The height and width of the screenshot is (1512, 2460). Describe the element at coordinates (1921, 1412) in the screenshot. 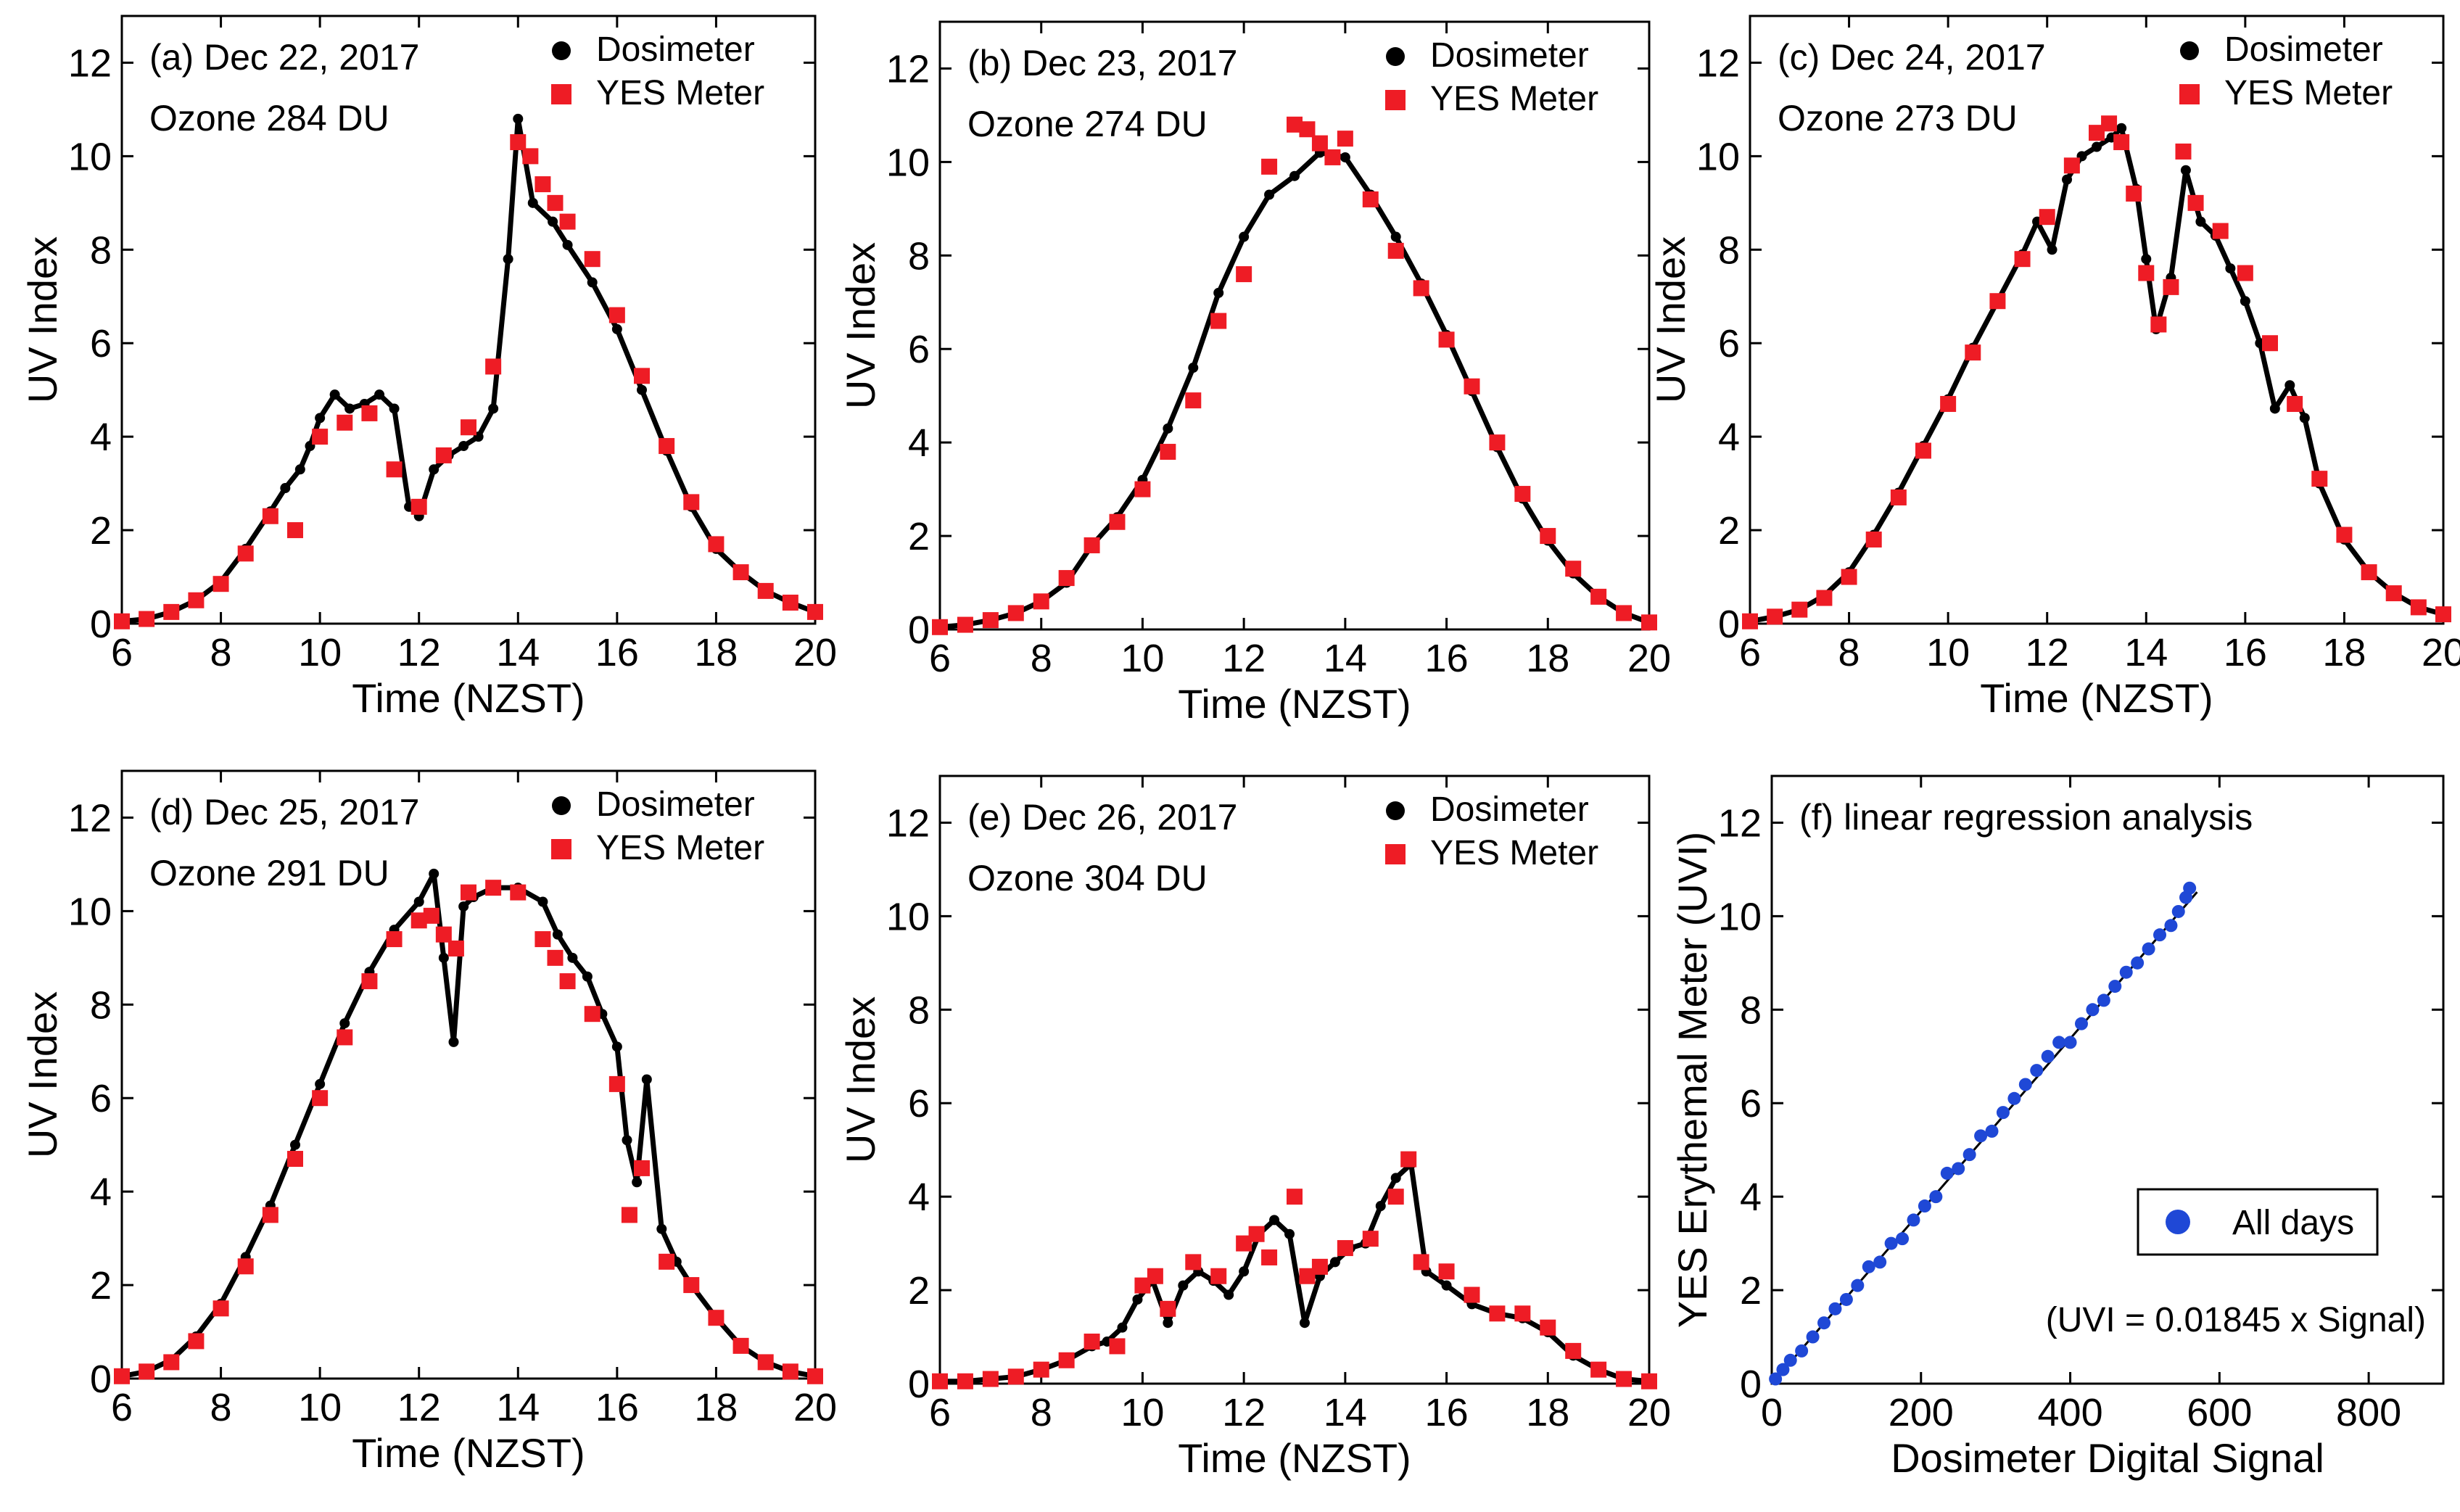

I see `x-tick-label: 200` at that location.